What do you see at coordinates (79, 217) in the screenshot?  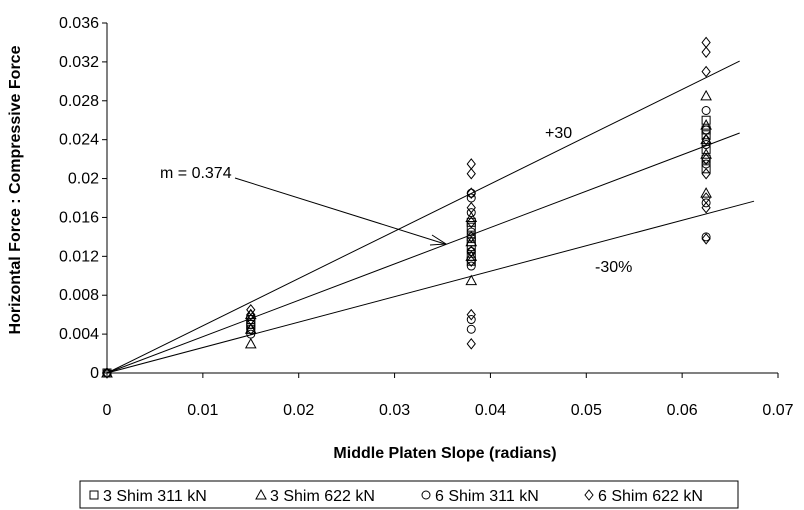 I see `y-tick-label: 0.016` at bounding box center [79, 217].